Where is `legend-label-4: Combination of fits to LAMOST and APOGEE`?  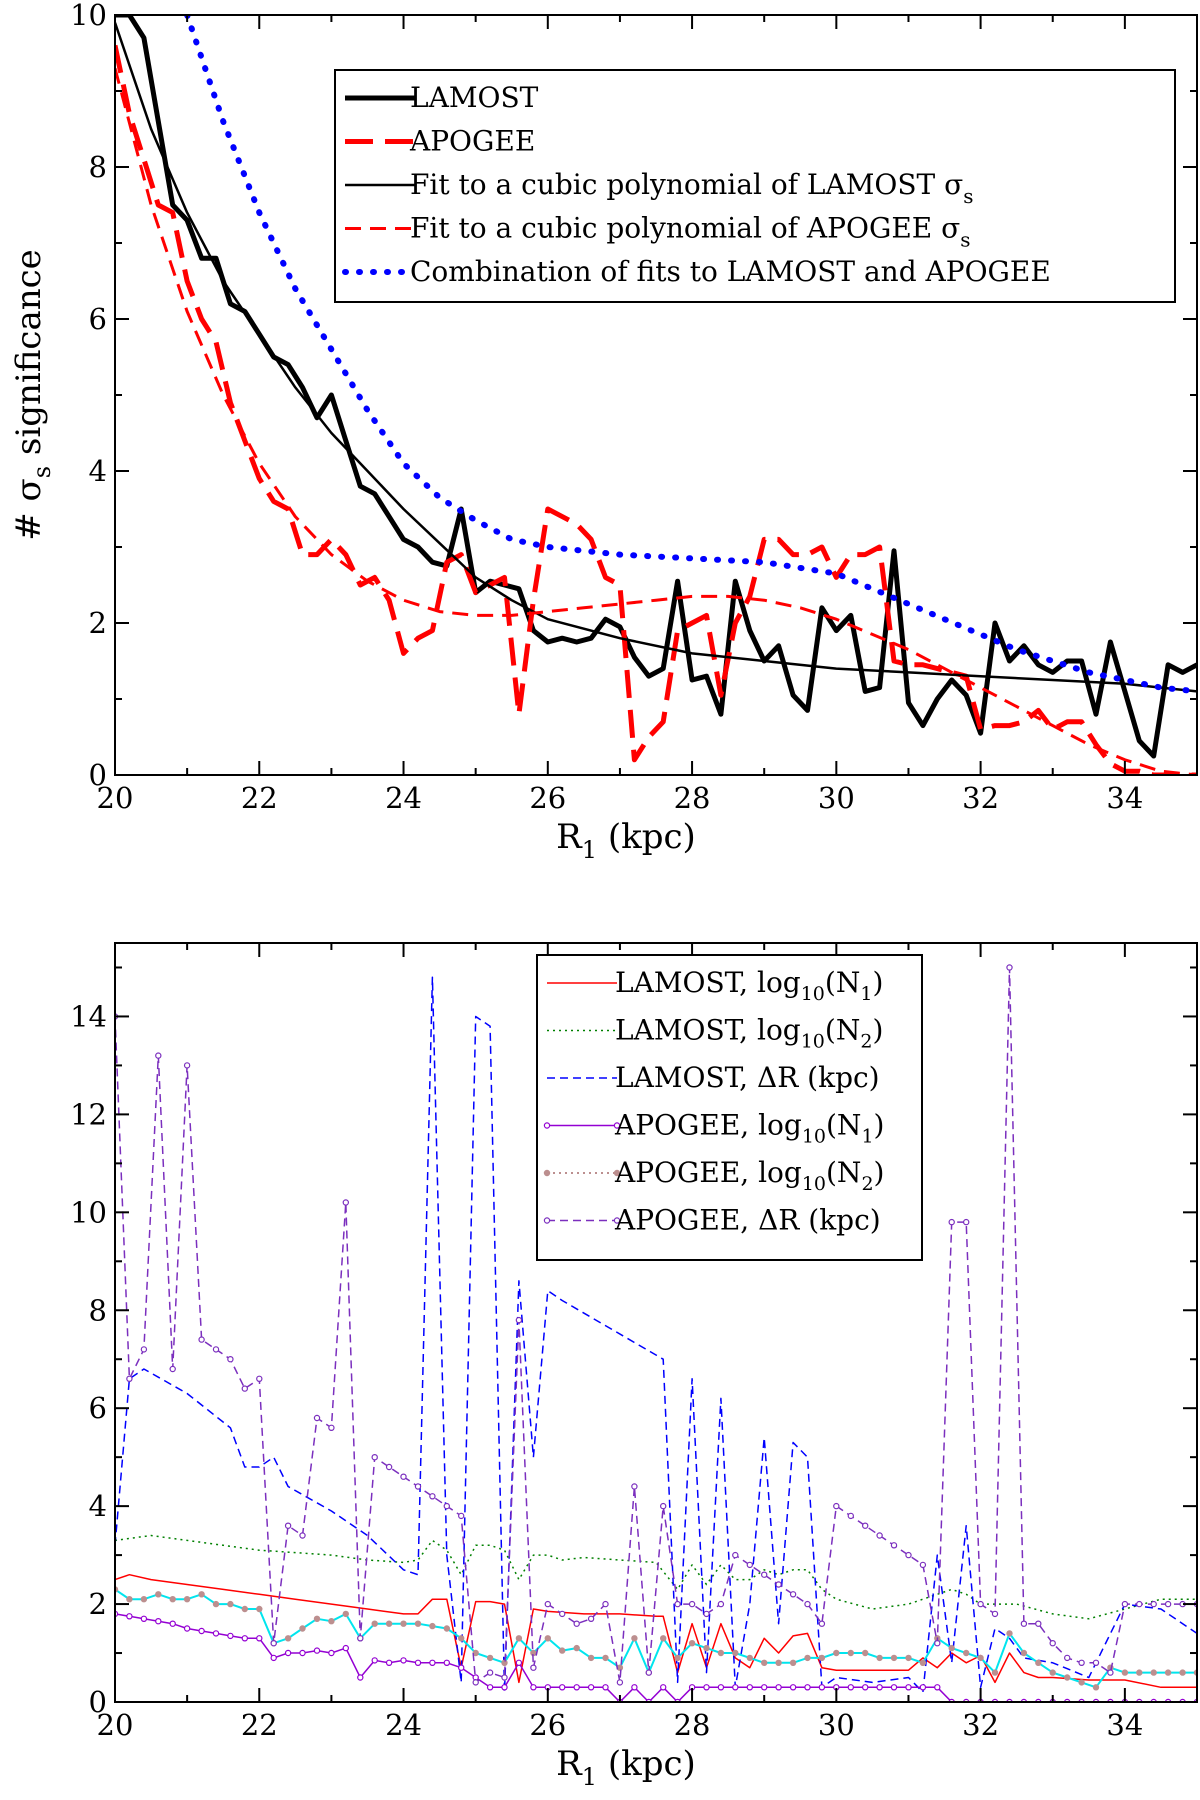
legend-label-4: Combination of fits to LAMOST and APOGEE is located at coordinates (730, 271).